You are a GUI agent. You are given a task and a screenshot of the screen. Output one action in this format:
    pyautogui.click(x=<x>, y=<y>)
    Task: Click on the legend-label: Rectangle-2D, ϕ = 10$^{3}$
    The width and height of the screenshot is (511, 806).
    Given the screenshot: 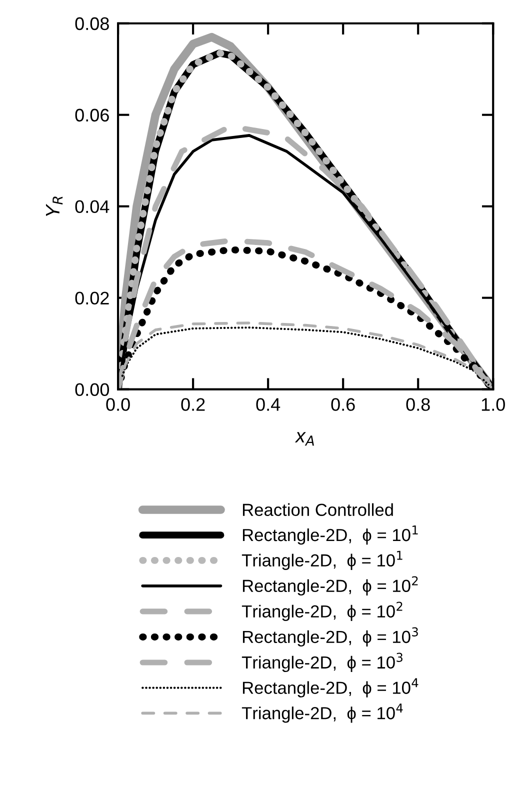 What is the action you would take?
    pyautogui.click(x=330, y=637)
    